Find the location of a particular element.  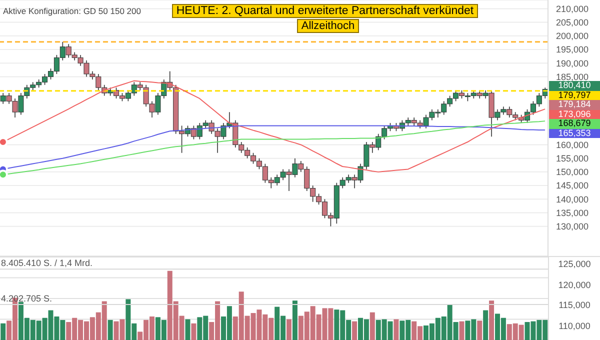

y-tick-label: 160,000 is located at coordinates (572, 145).